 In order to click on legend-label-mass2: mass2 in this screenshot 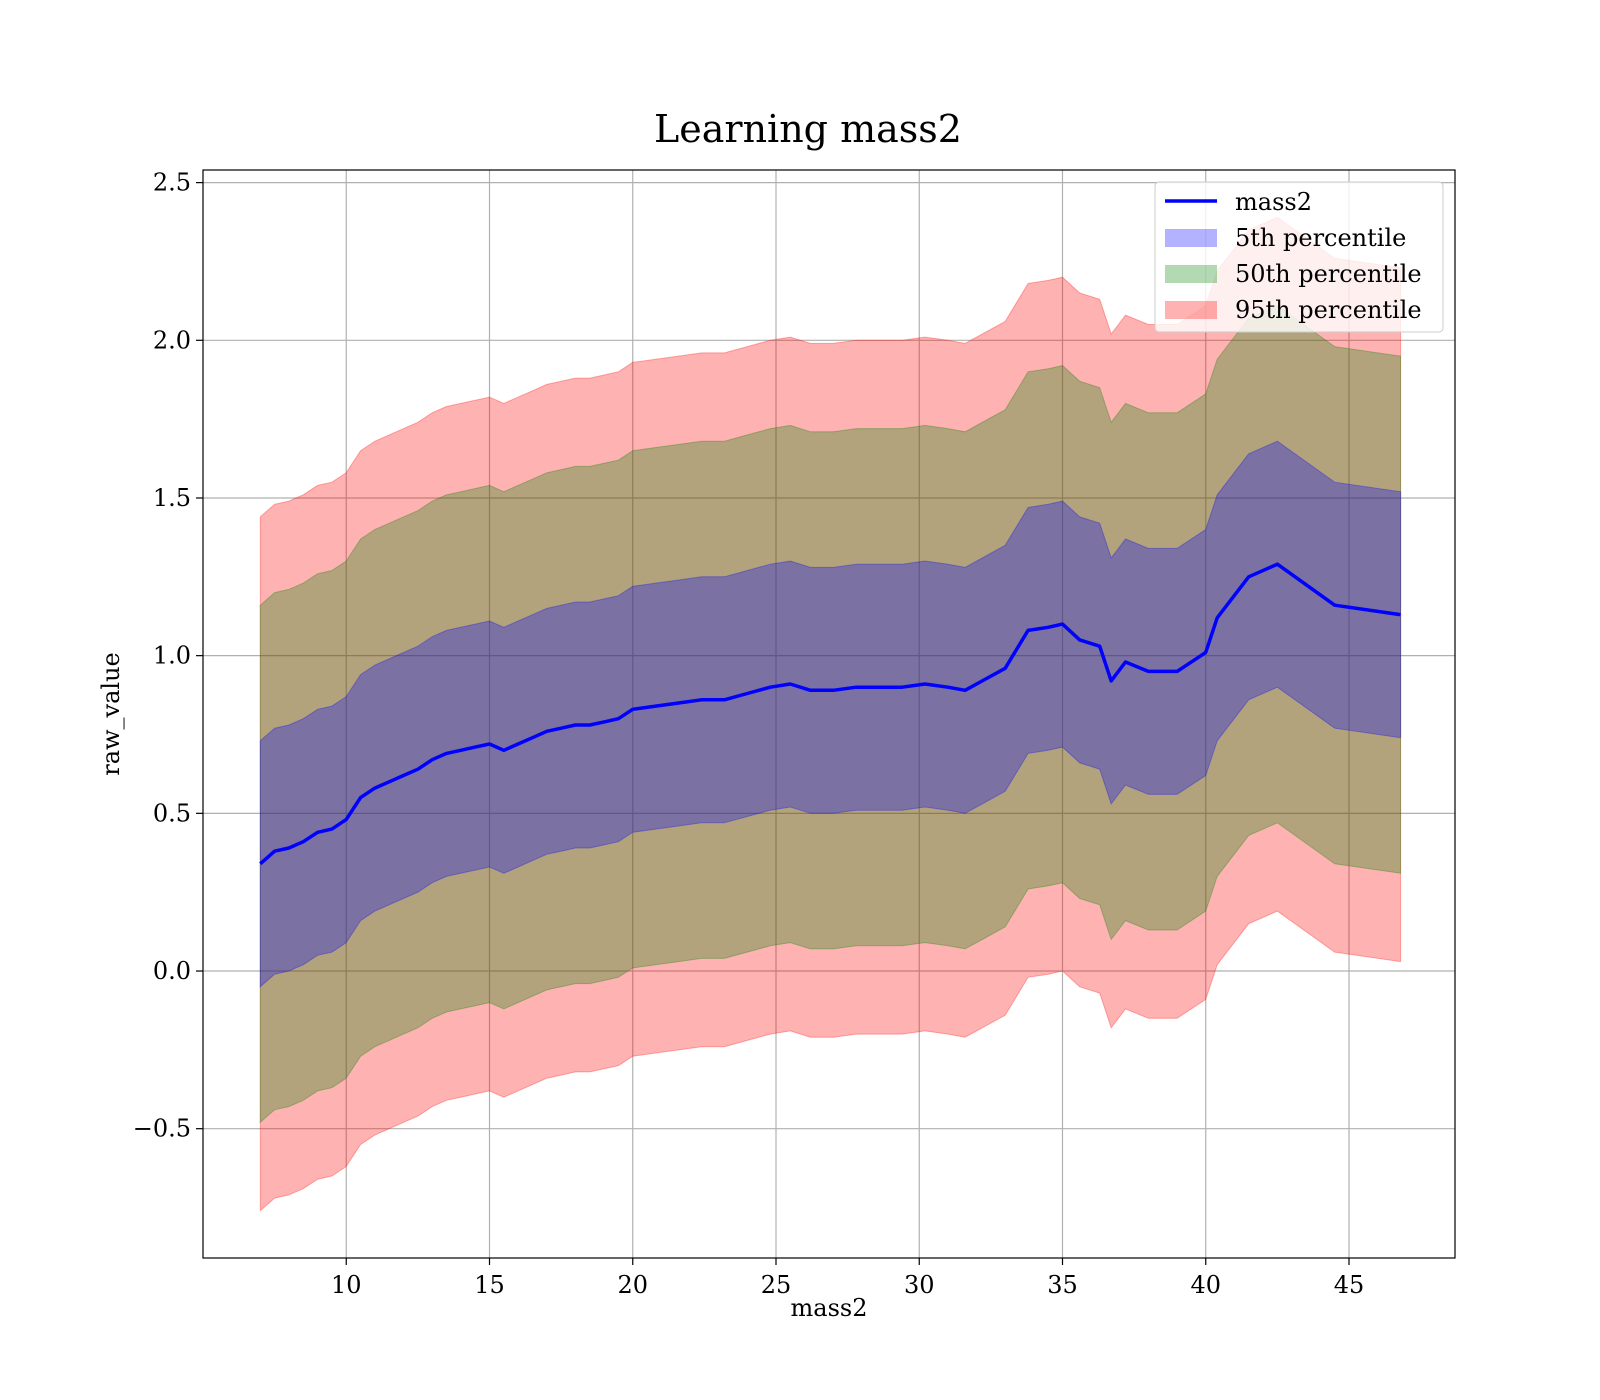, I will do `click(1273, 202)`.